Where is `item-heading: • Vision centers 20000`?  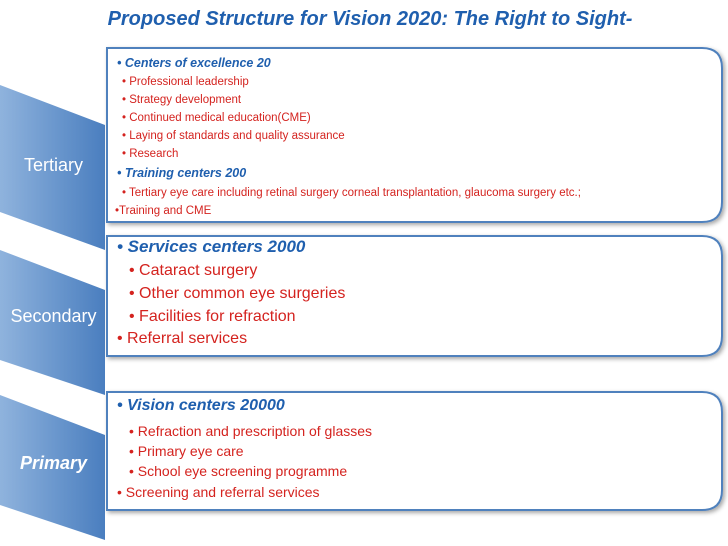 item-heading: • Vision centers 20000 is located at coordinates (201, 405).